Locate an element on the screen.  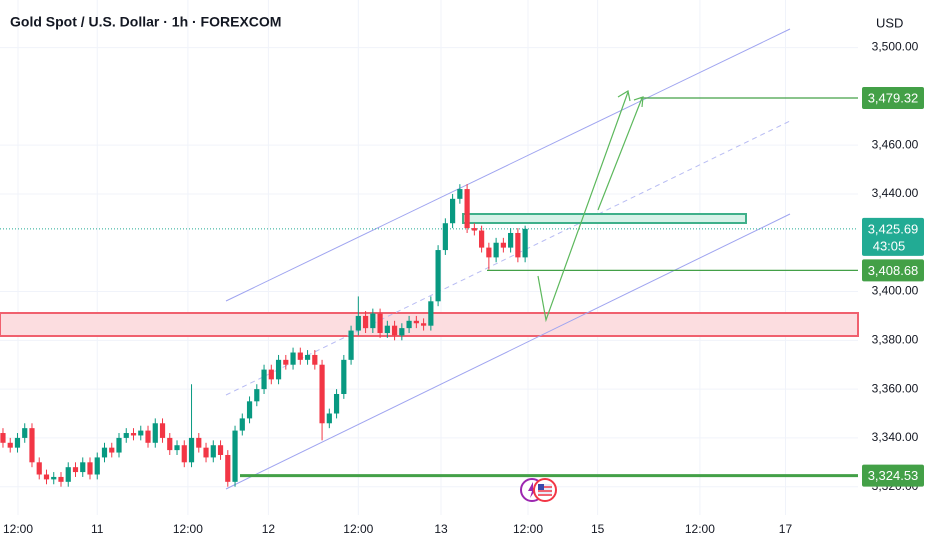
price-label: 3,479.32 is located at coordinates (893, 97).